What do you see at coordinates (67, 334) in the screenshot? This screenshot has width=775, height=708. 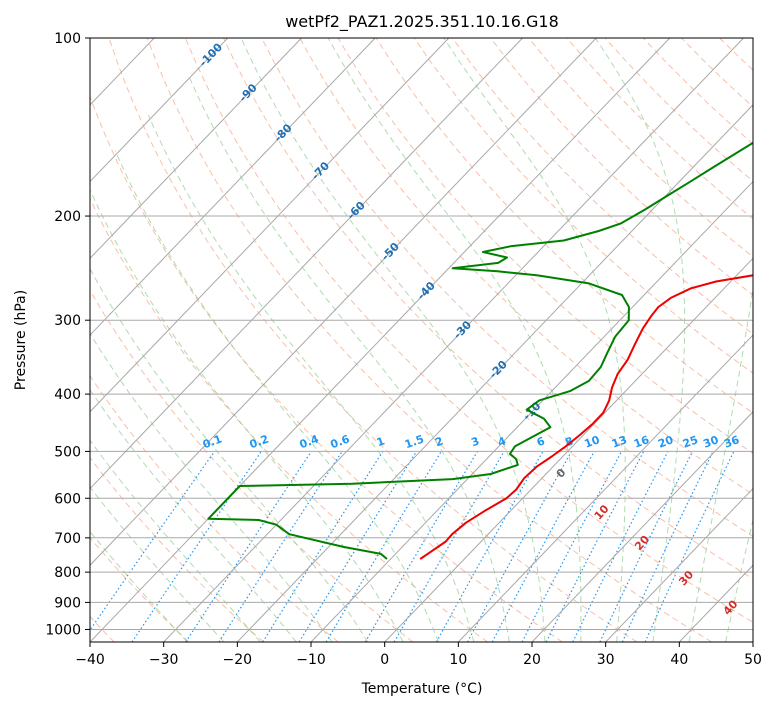 I see `y-axis: 100 200 300 400 500 600 700 800 900 1000` at bounding box center [67, 334].